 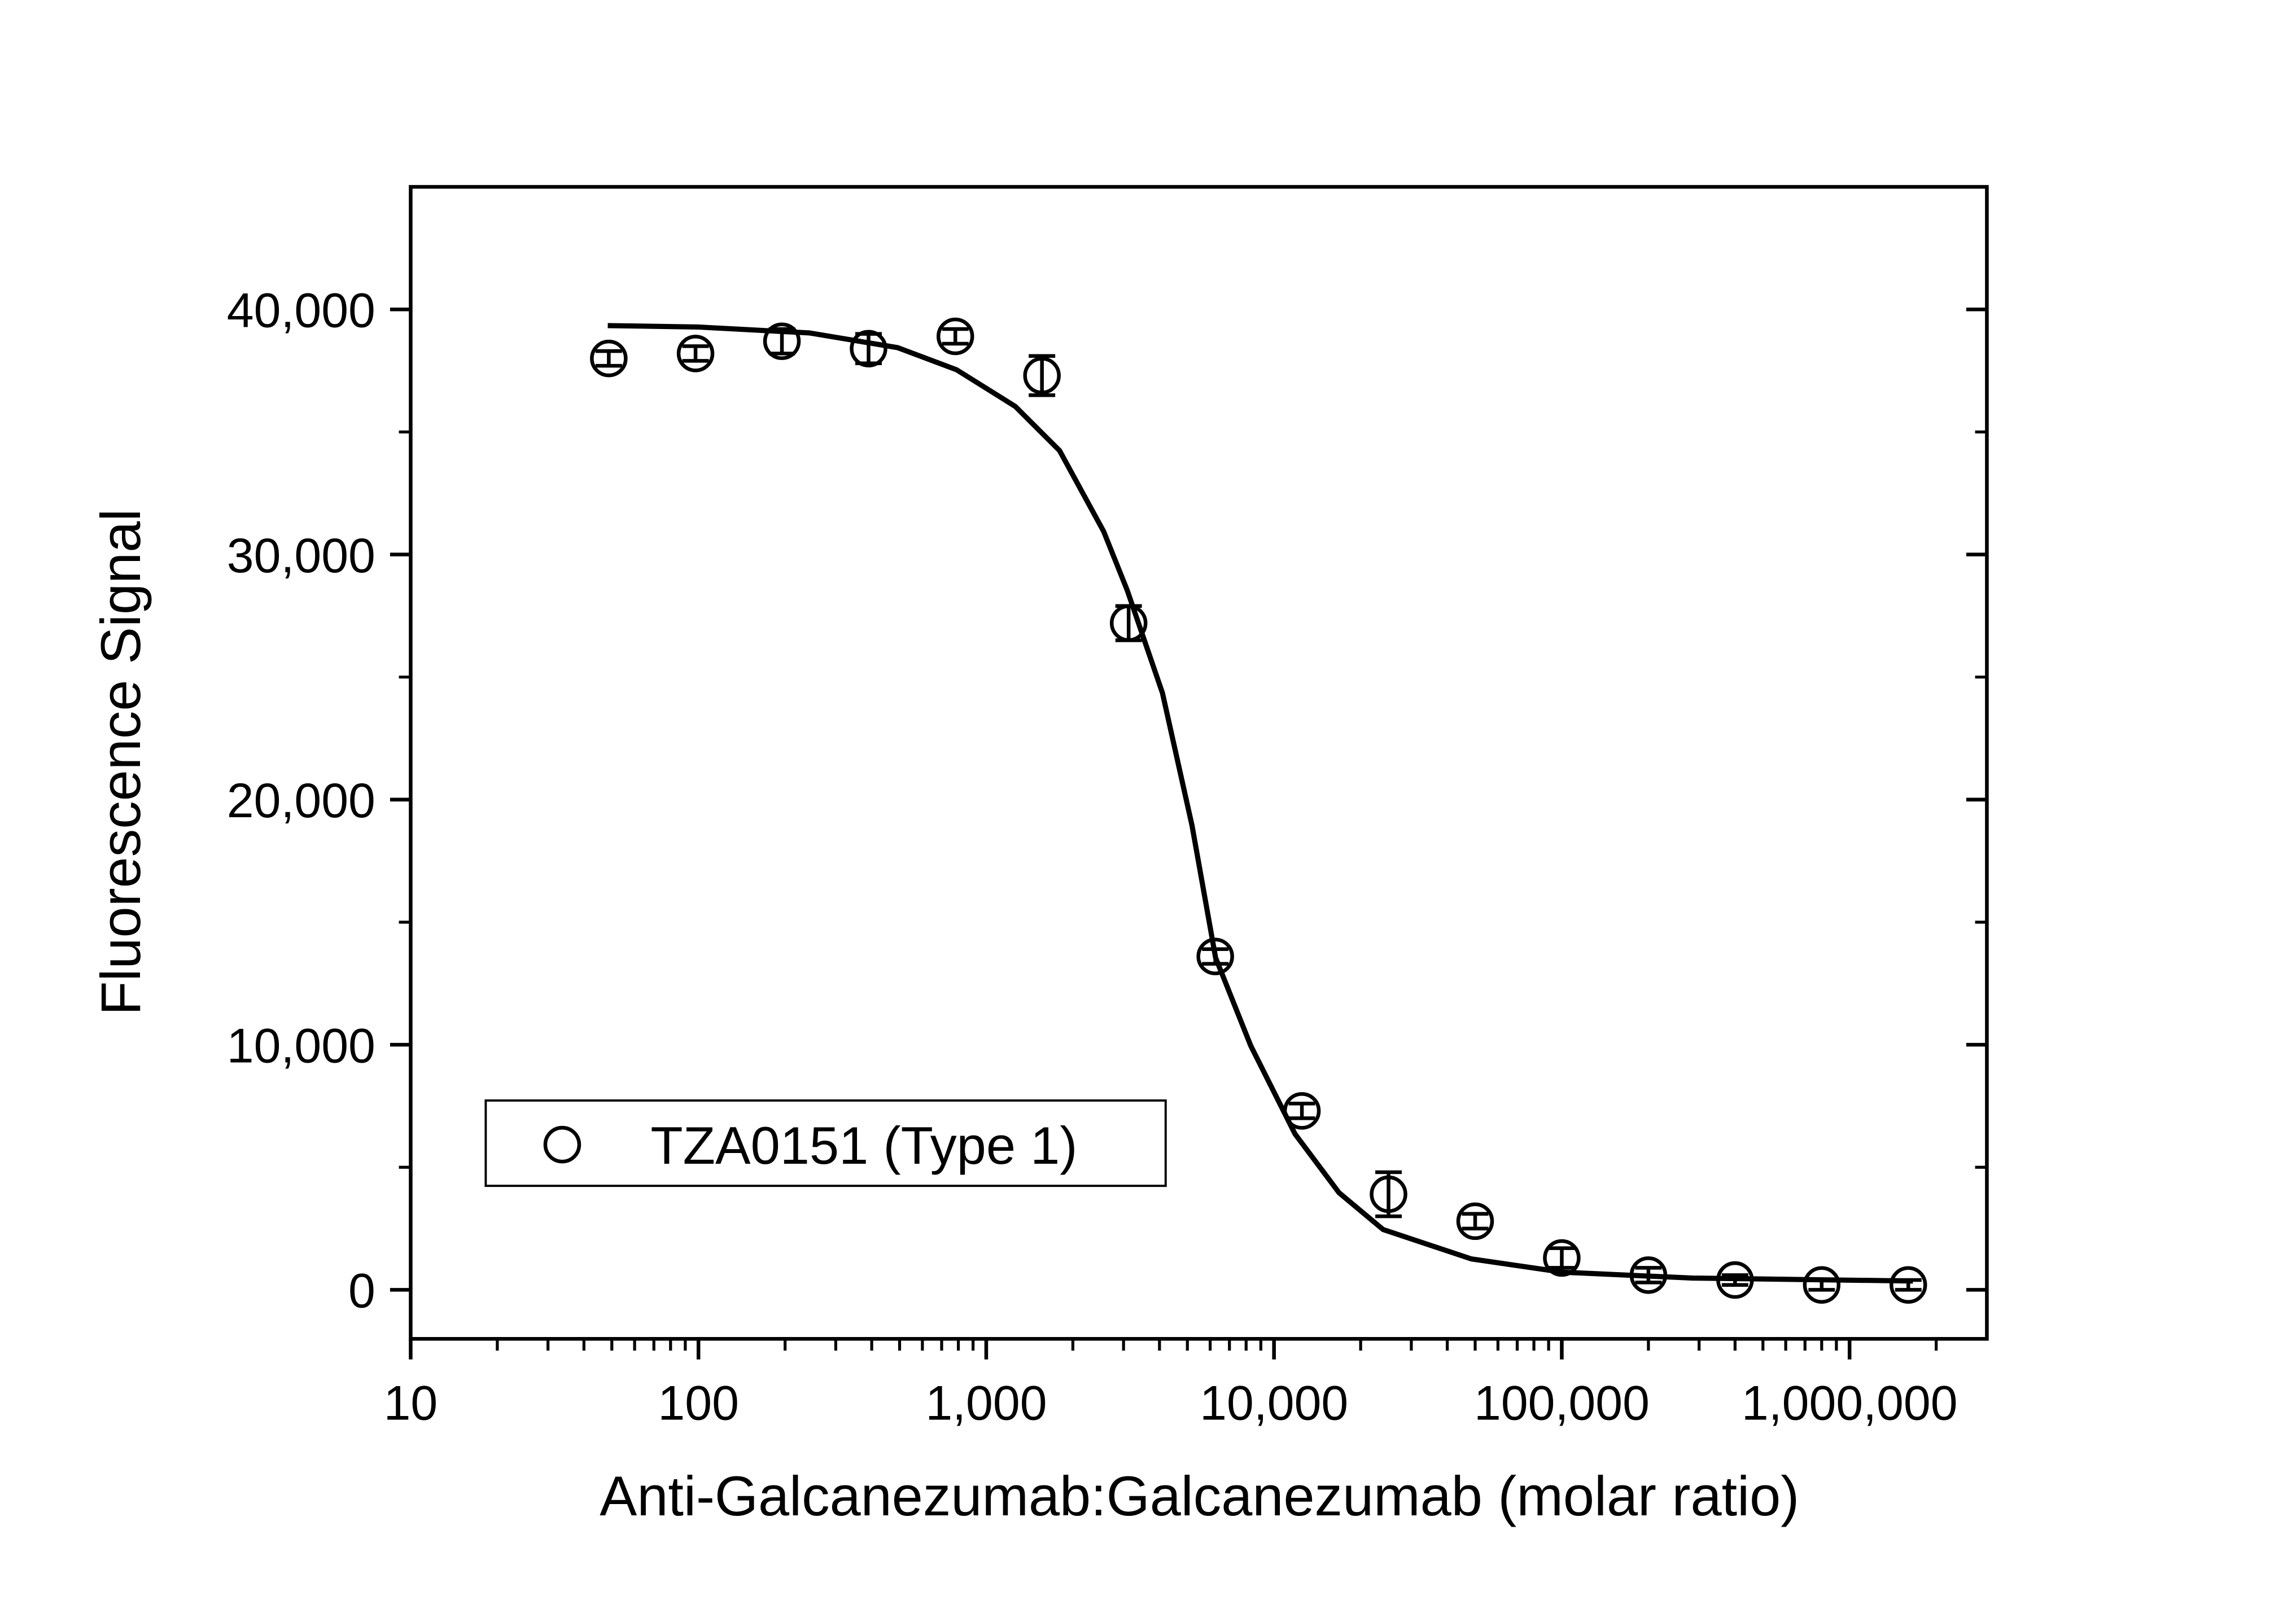 I want to click on x-tick-label: 10,000, so click(x=1274, y=1404).